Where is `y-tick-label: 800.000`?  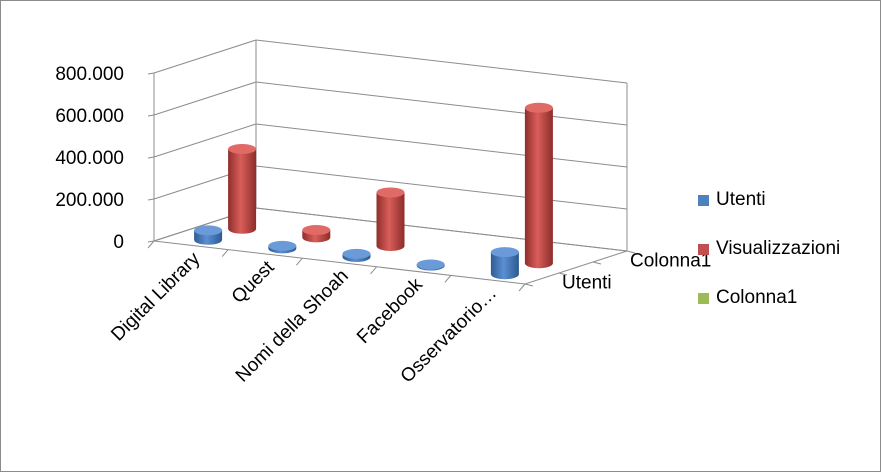
y-tick-label: 800.000 is located at coordinates (89, 74).